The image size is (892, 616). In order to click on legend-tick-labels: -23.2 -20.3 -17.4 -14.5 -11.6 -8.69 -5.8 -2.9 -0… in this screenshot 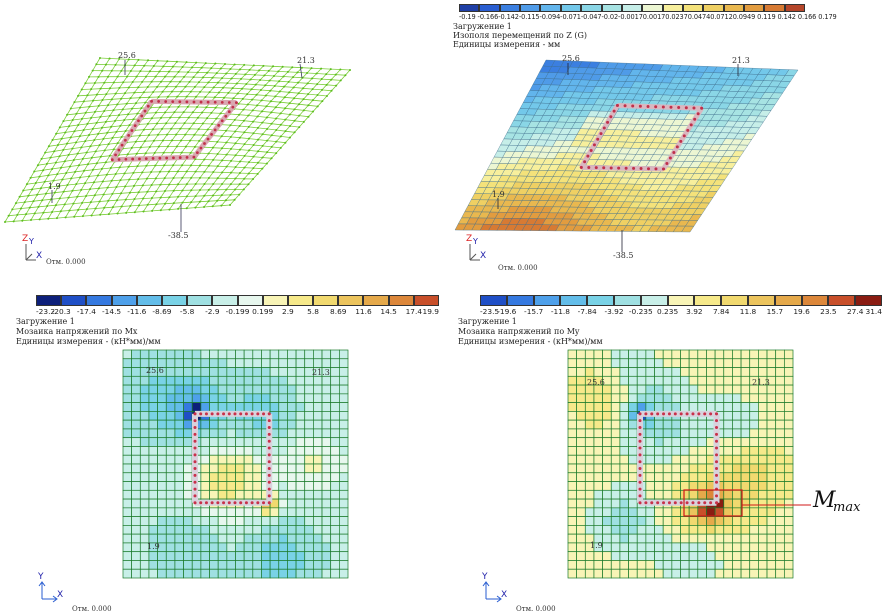, I will do `click(237, 312)`.